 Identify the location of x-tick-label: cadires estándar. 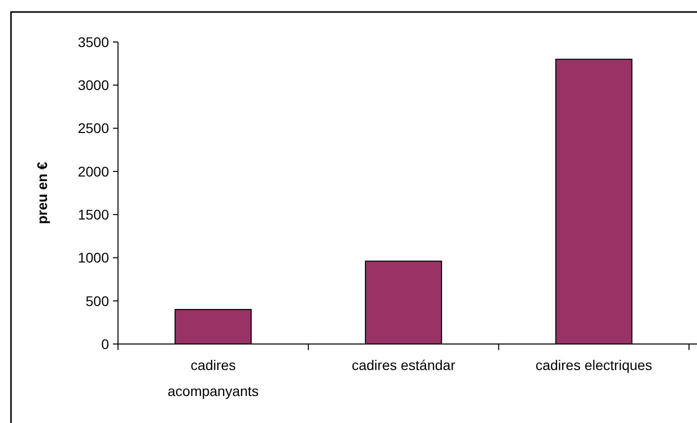
(404, 365).